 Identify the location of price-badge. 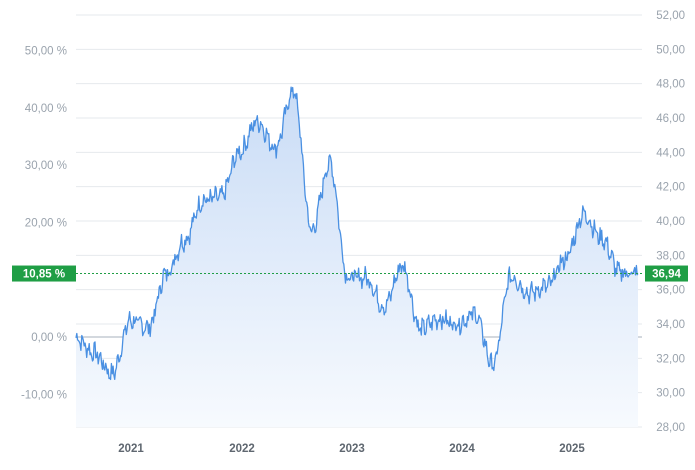
(666, 273).